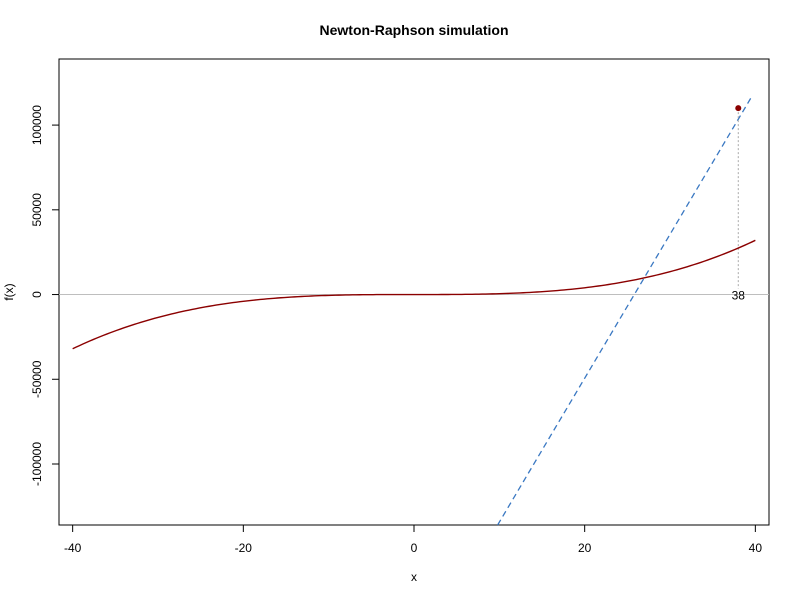  Describe the element at coordinates (414, 577) in the screenshot. I see `x-axis-label: x` at that location.